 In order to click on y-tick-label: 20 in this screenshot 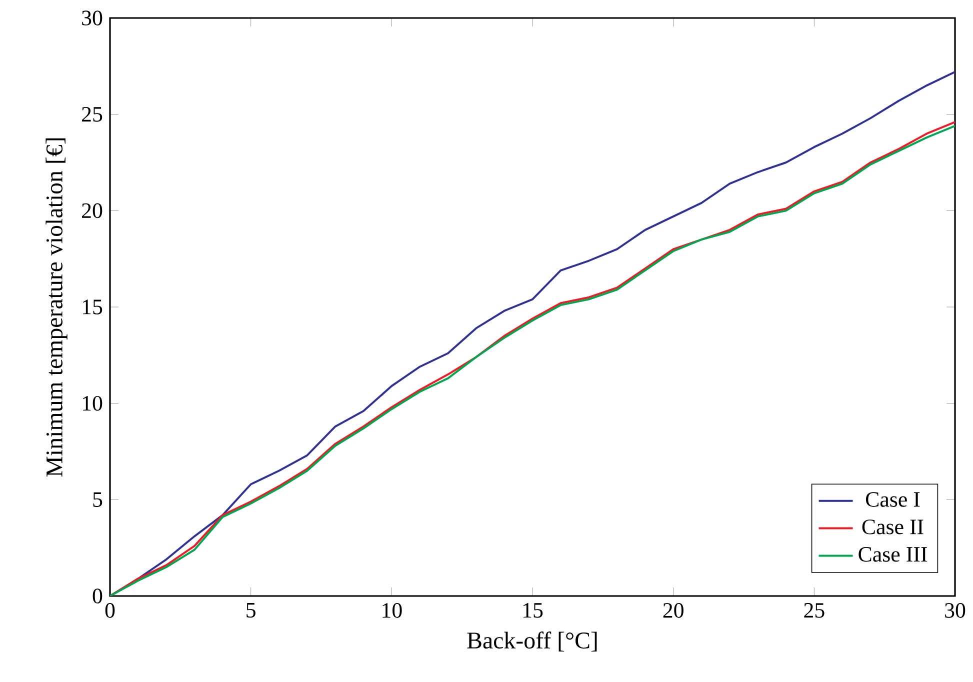, I will do `click(92, 210)`.